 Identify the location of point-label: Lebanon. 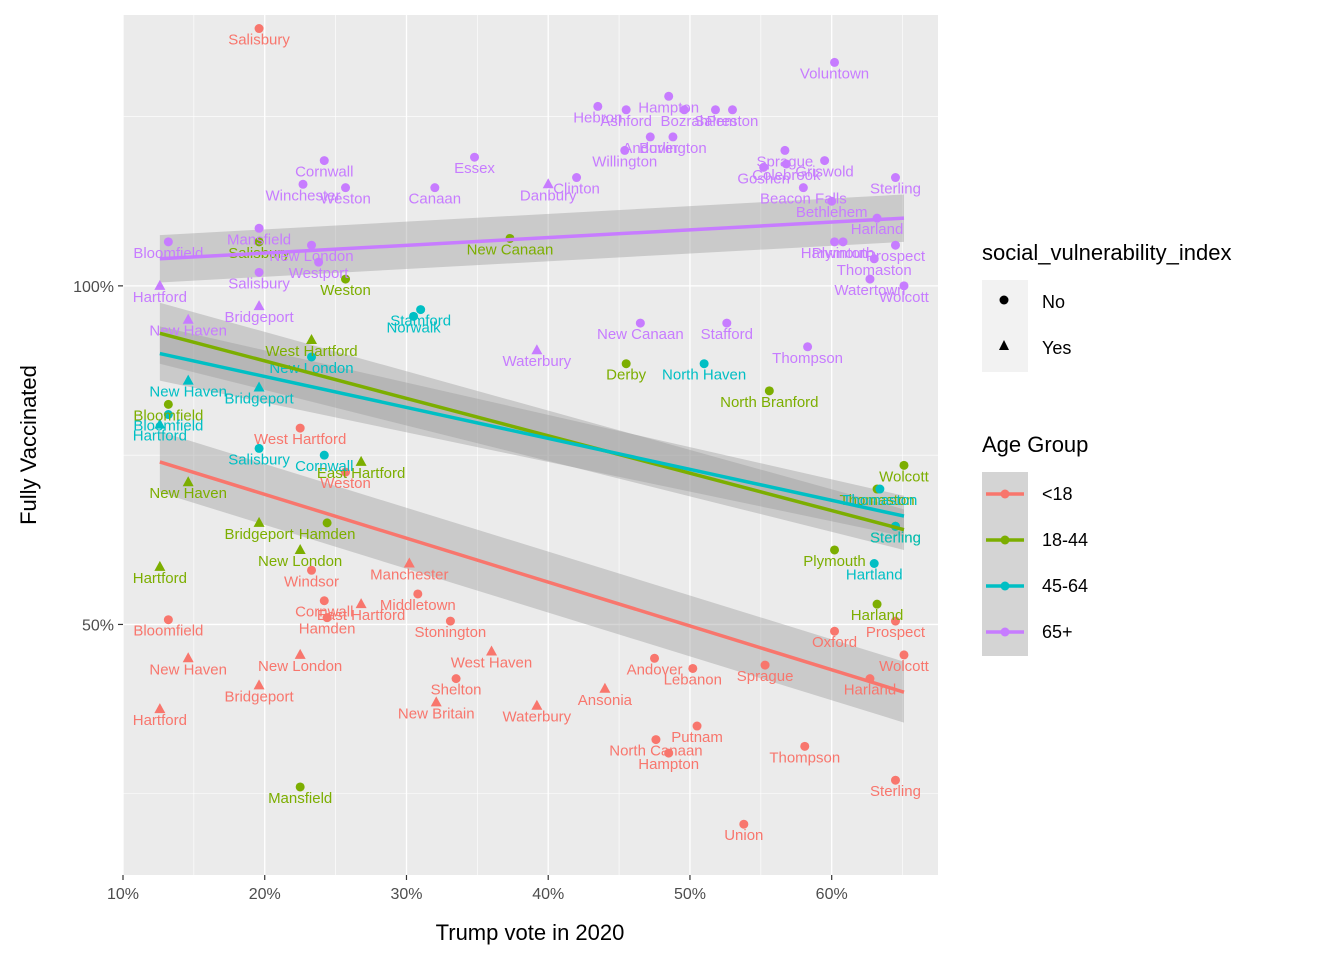
(693, 679).